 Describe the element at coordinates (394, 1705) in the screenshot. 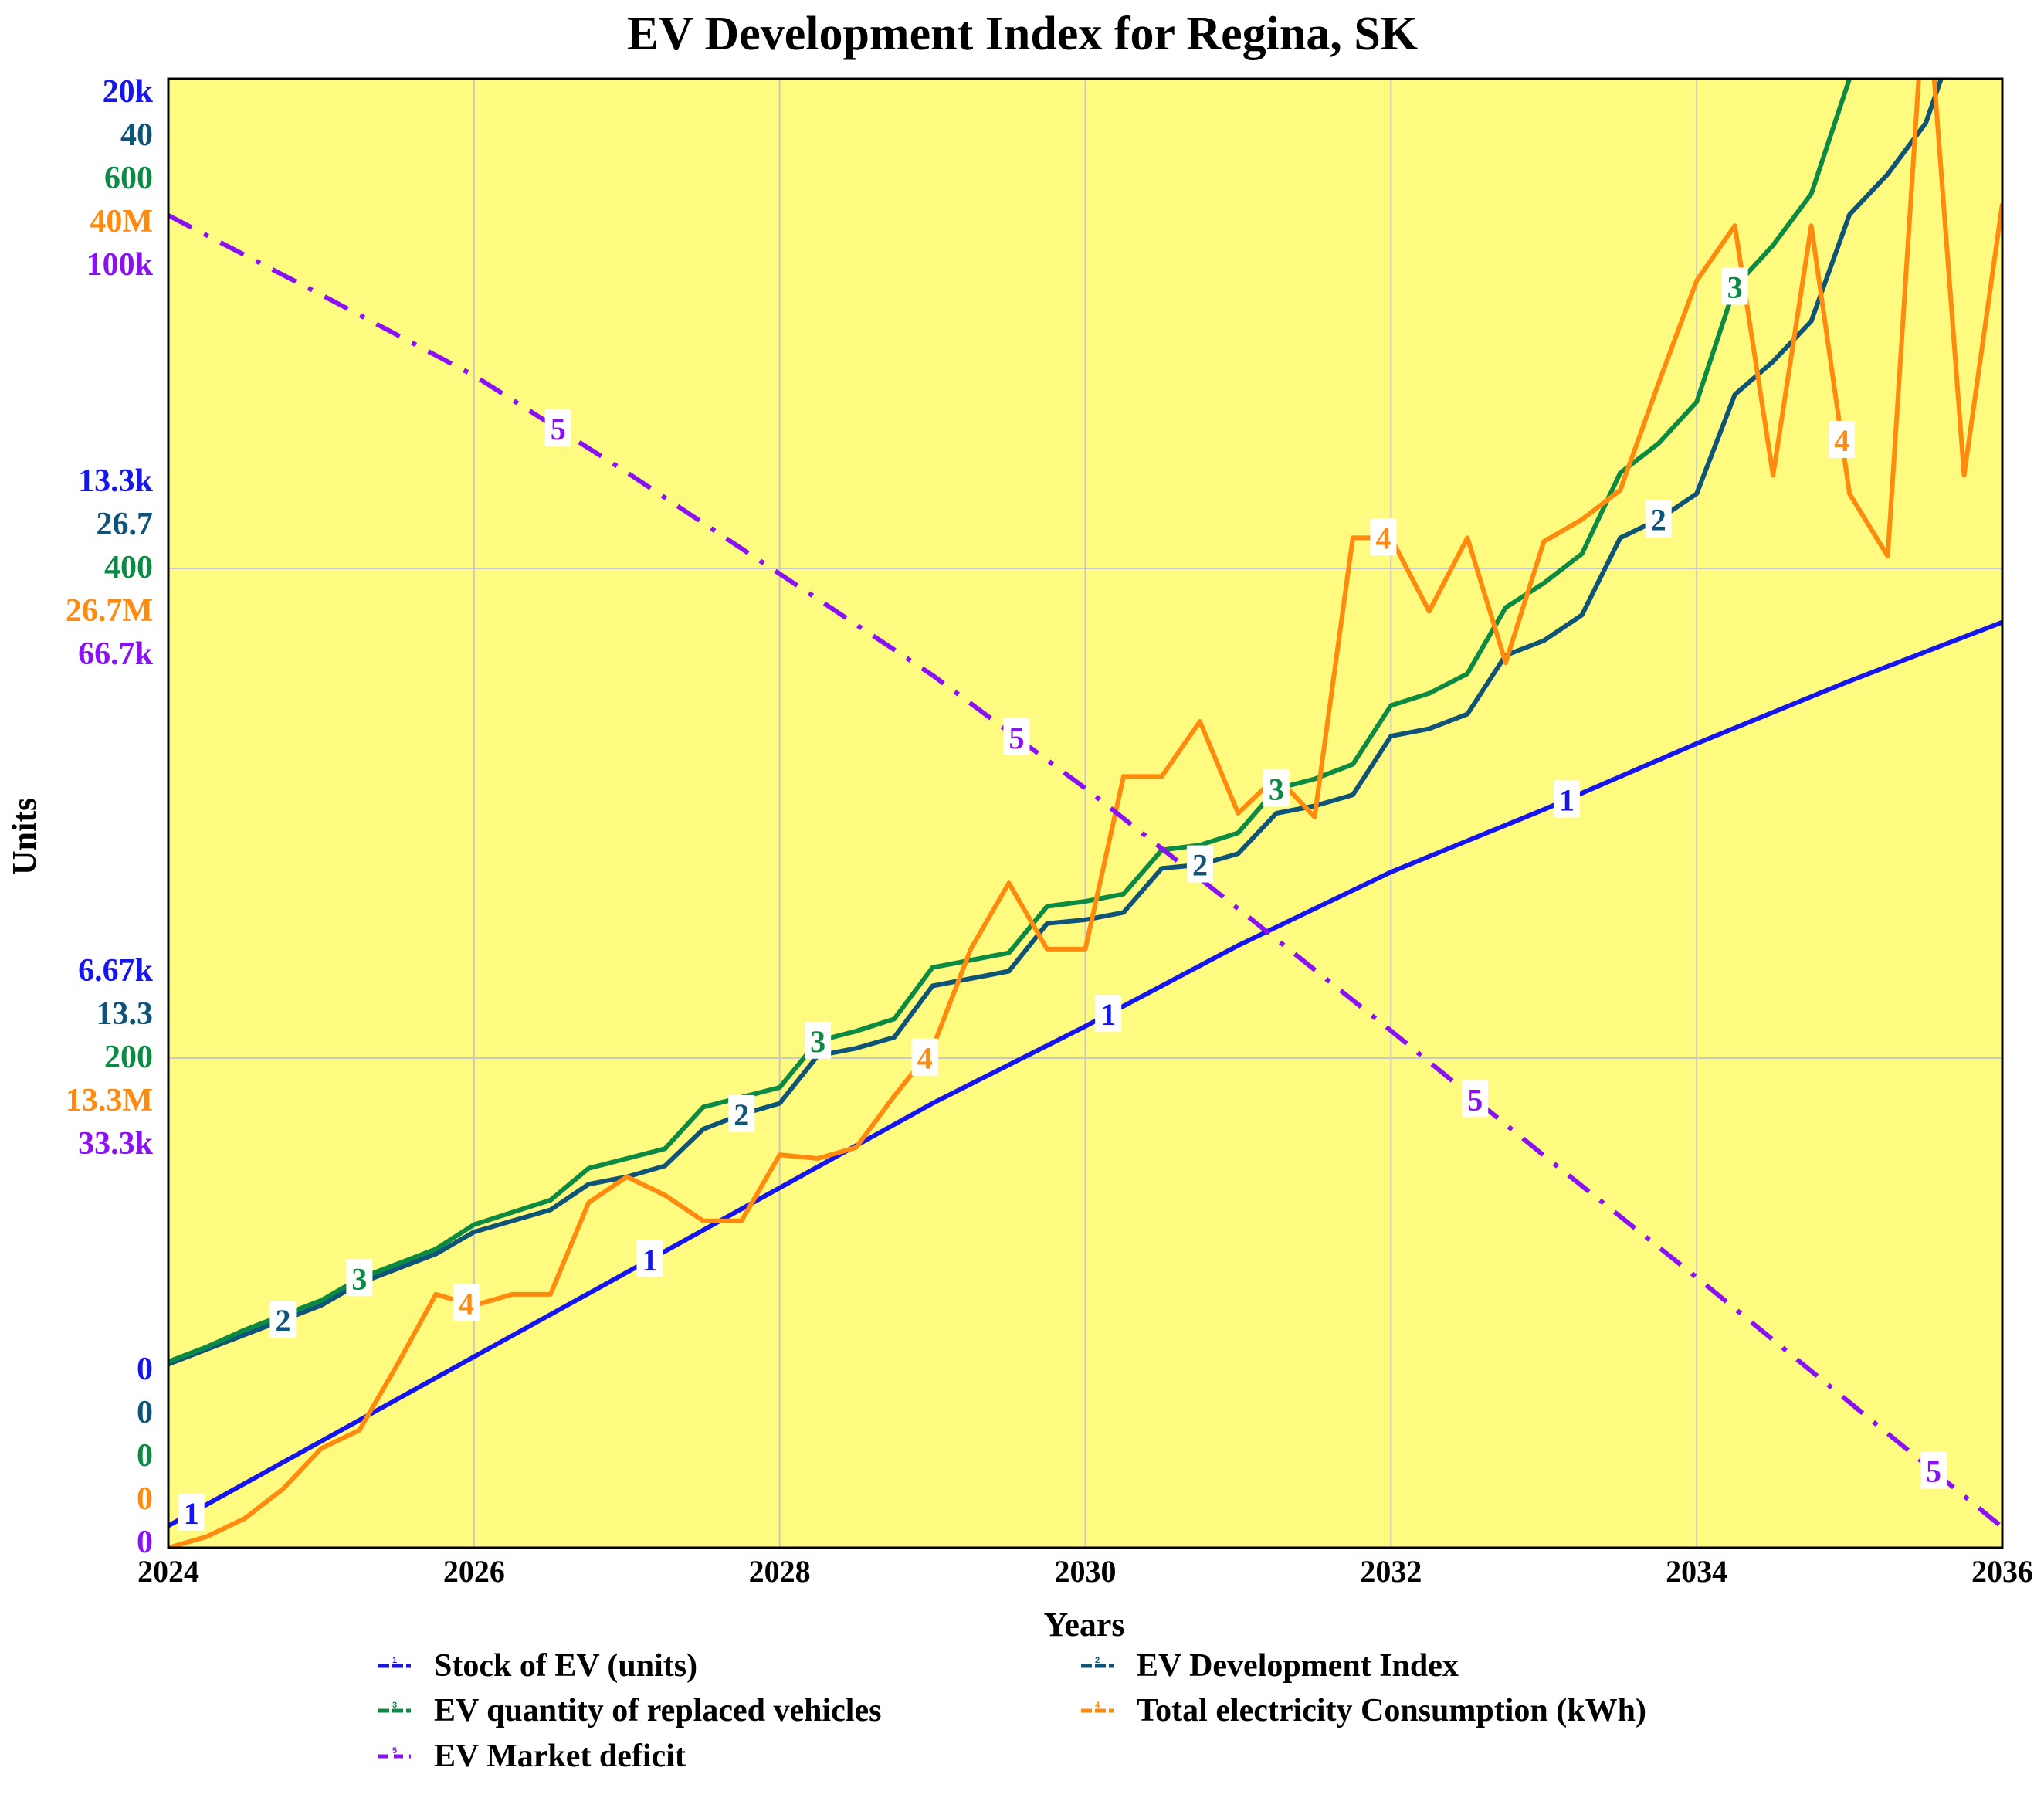

I see `legend-number: 3` at that location.